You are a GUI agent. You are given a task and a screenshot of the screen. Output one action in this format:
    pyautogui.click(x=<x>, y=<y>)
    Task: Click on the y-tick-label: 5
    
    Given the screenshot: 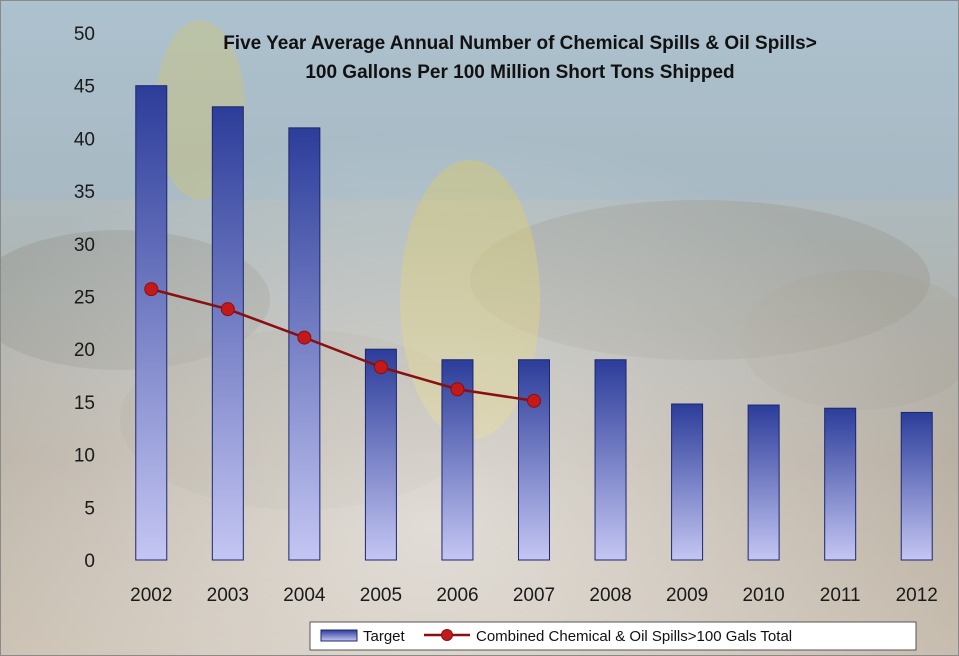 What is the action you would take?
    pyautogui.click(x=89, y=508)
    